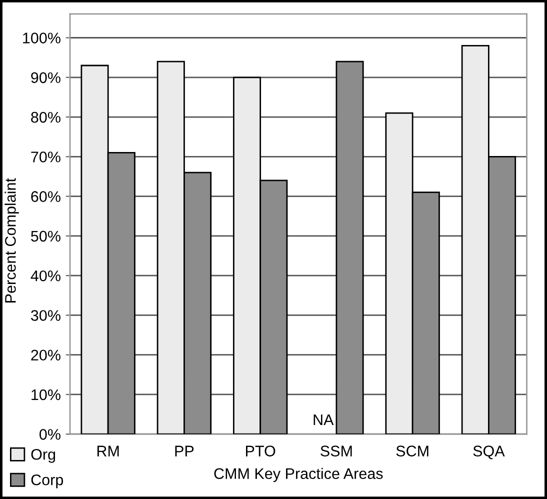 Image resolution: width=547 pixels, height=499 pixels. Describe the element at coordinates (43, 455) in the screenshot. I see `legend-label: Org` at that location.